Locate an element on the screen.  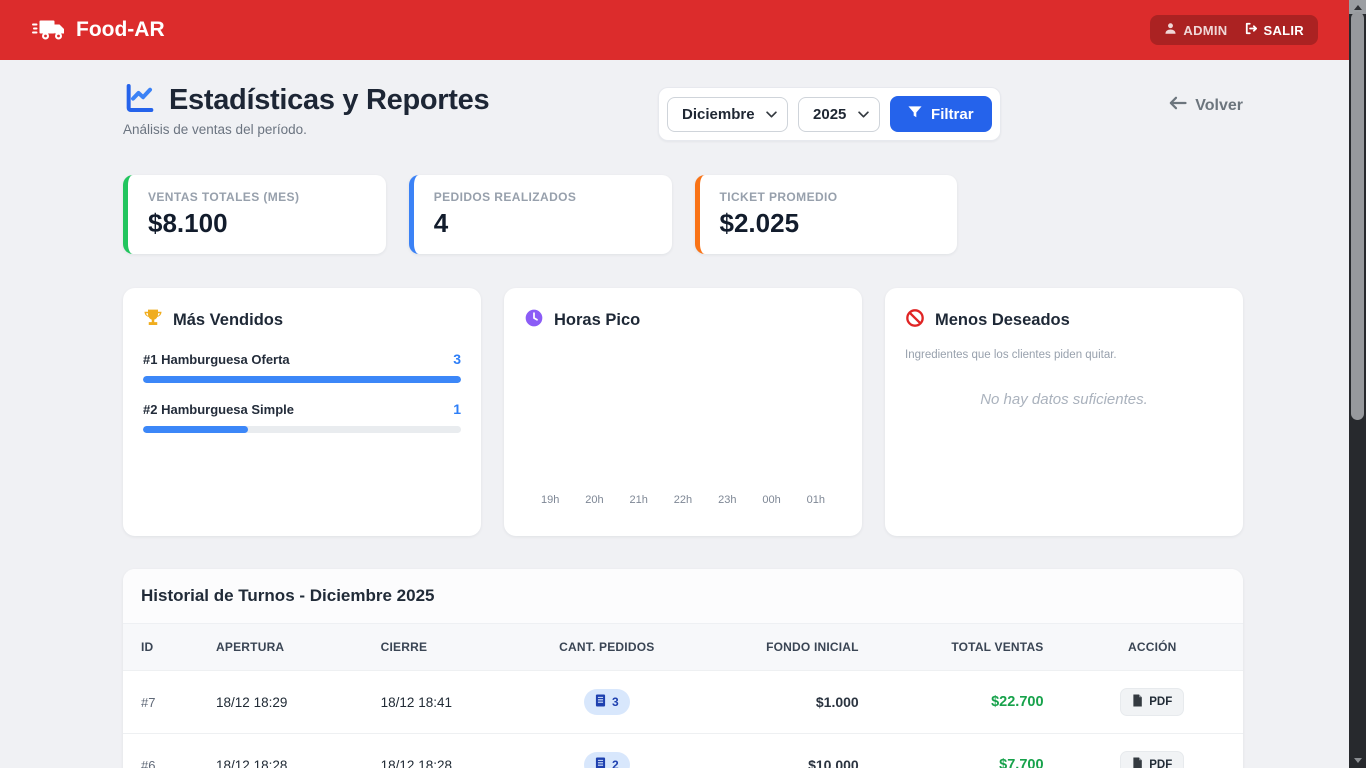
total-sales: $22.700 is located at coordinates (969, 702).